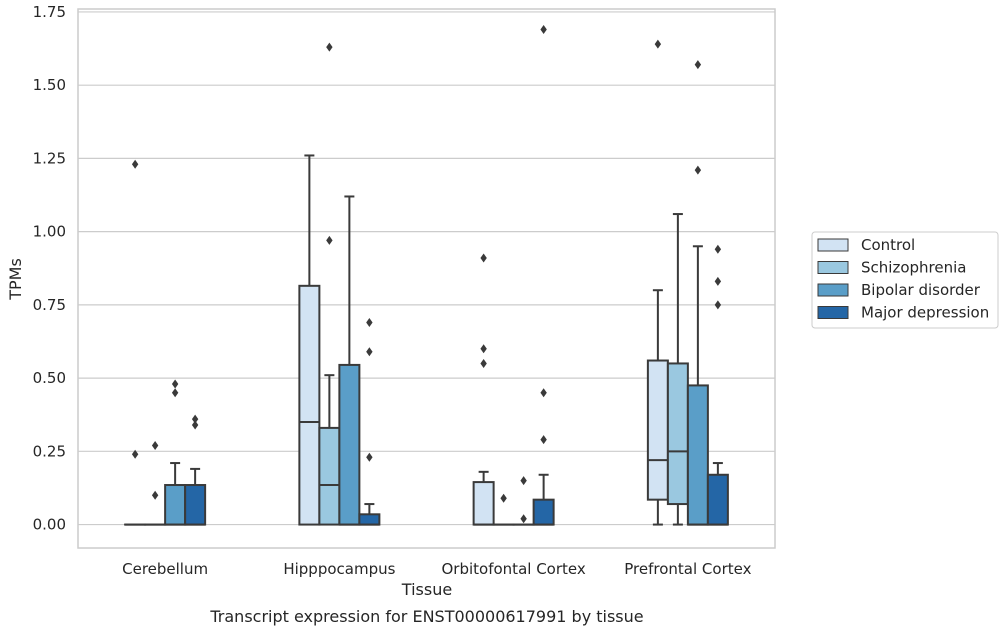 The width and height of the screenshot is (1007, 634). Describe the element at coordinates (49, 85) in the screenshot. I see `y-tick-label: 1.50` at that location.